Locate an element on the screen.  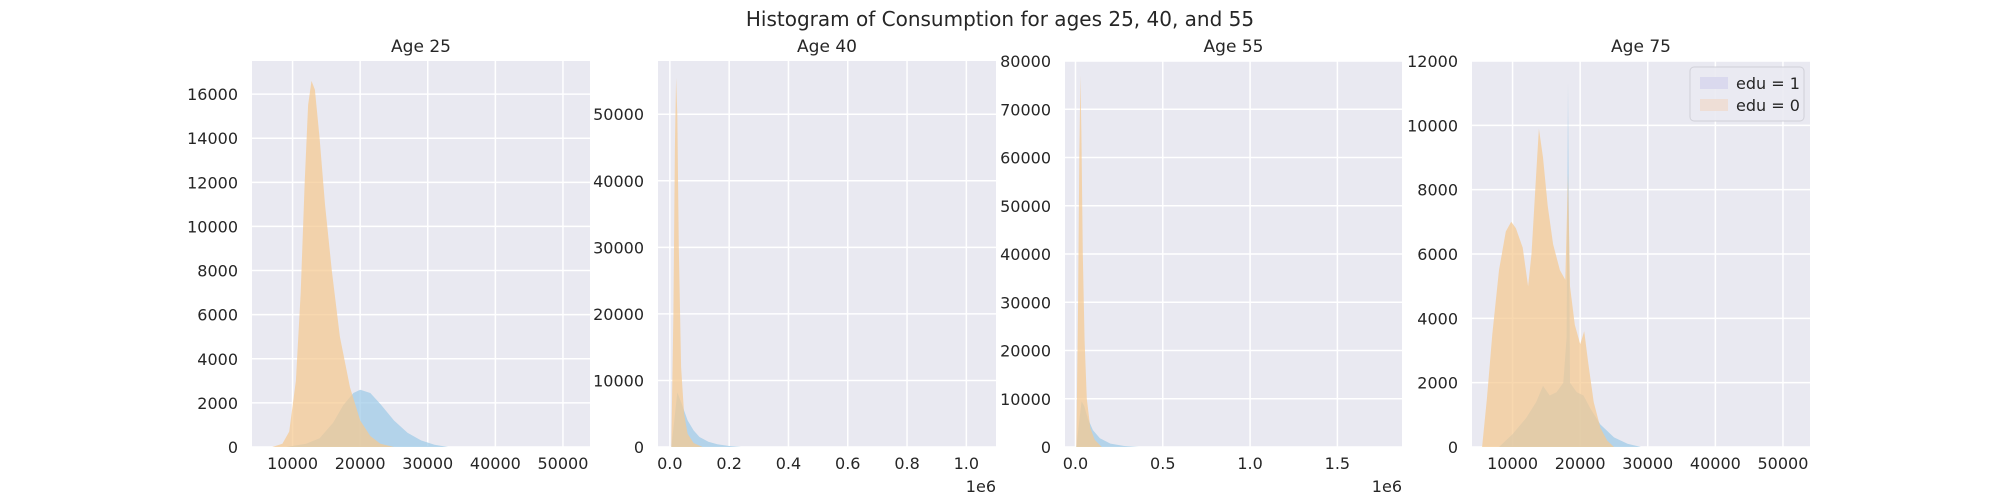
legend: edu = 1 edu = 0 is located at coordinates (1747, 94).